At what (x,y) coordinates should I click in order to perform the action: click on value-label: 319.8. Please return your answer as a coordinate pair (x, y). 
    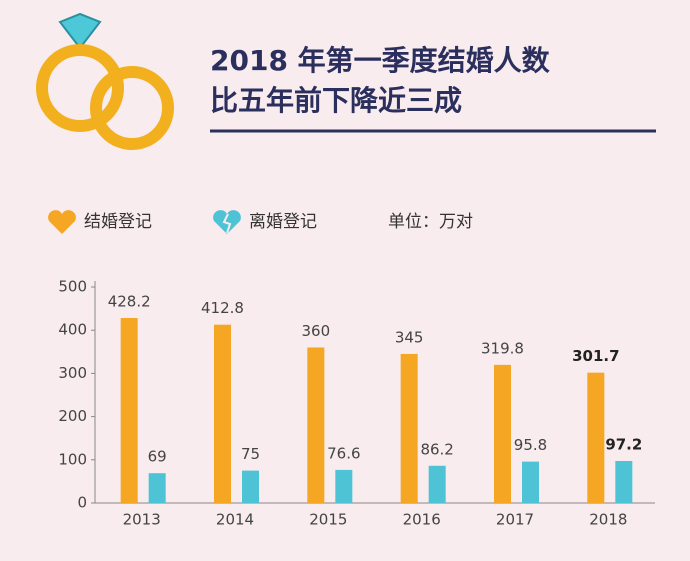
    Looking at the image, I should click on (502, 348).